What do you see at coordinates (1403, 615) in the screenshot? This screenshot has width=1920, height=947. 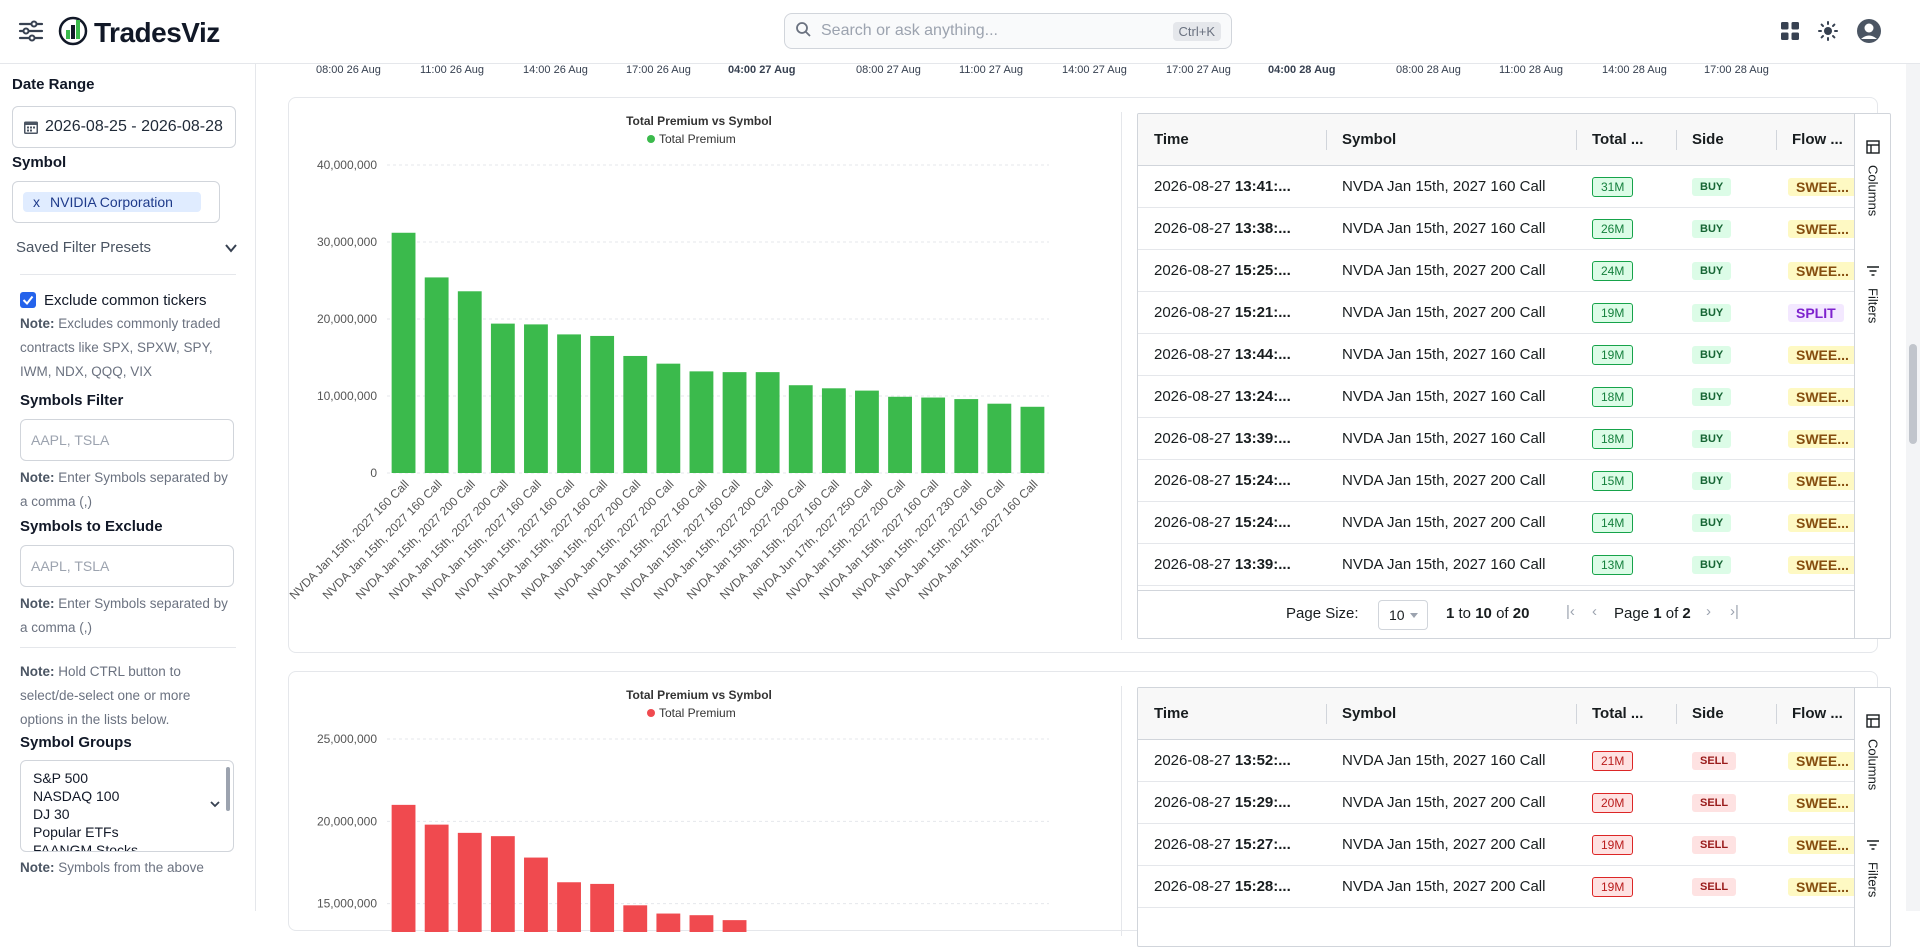 I see `page-size-select: 10` at bounding box center [1403, 615].